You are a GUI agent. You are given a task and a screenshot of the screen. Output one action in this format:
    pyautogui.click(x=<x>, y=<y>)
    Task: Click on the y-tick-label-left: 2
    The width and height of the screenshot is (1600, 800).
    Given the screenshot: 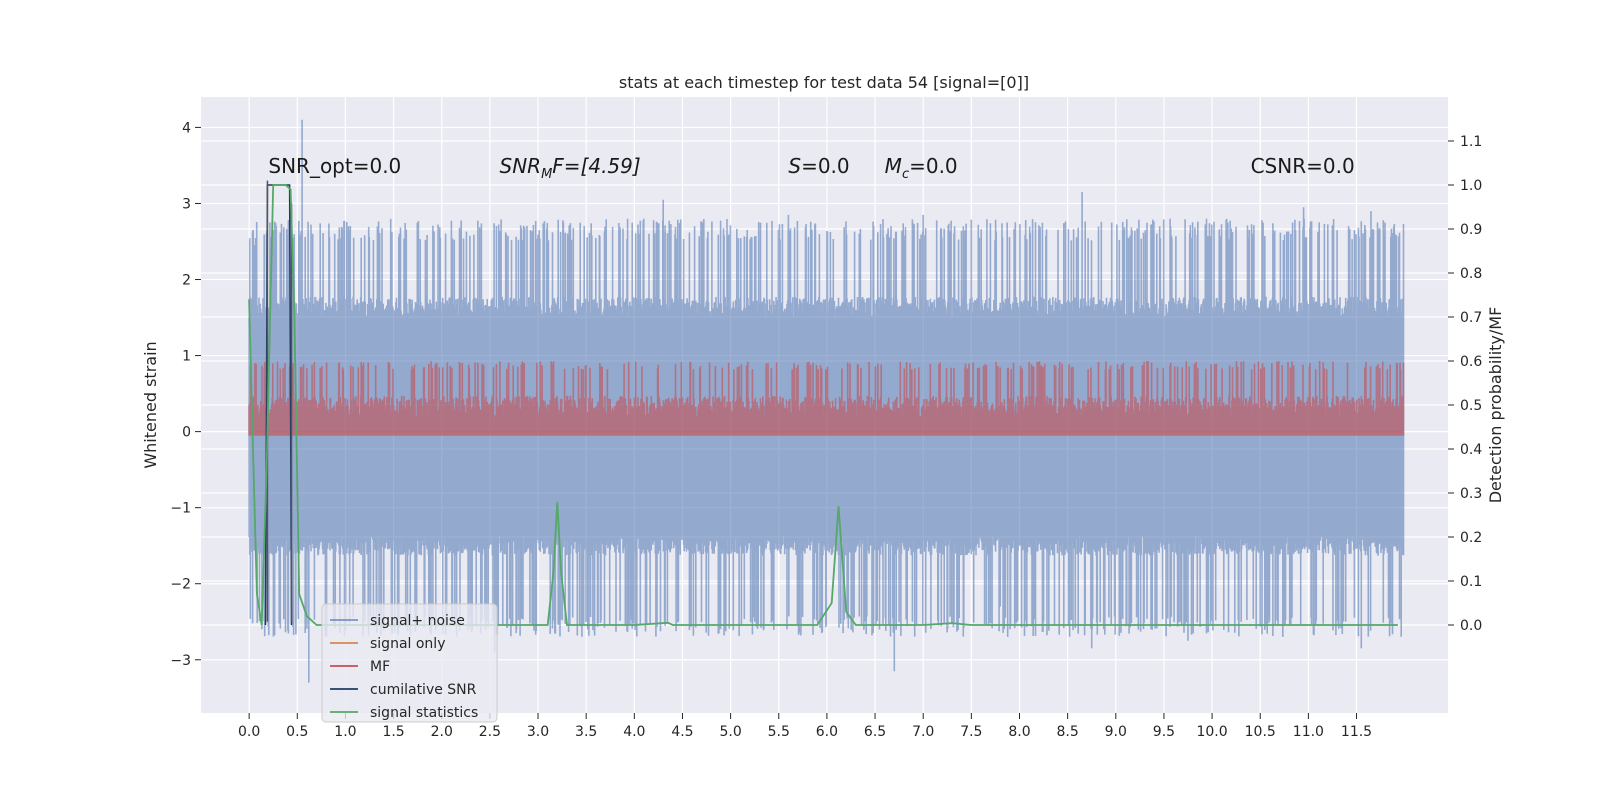 What is the action you would take?
    pyautogui.click(x=186, y=281)
    